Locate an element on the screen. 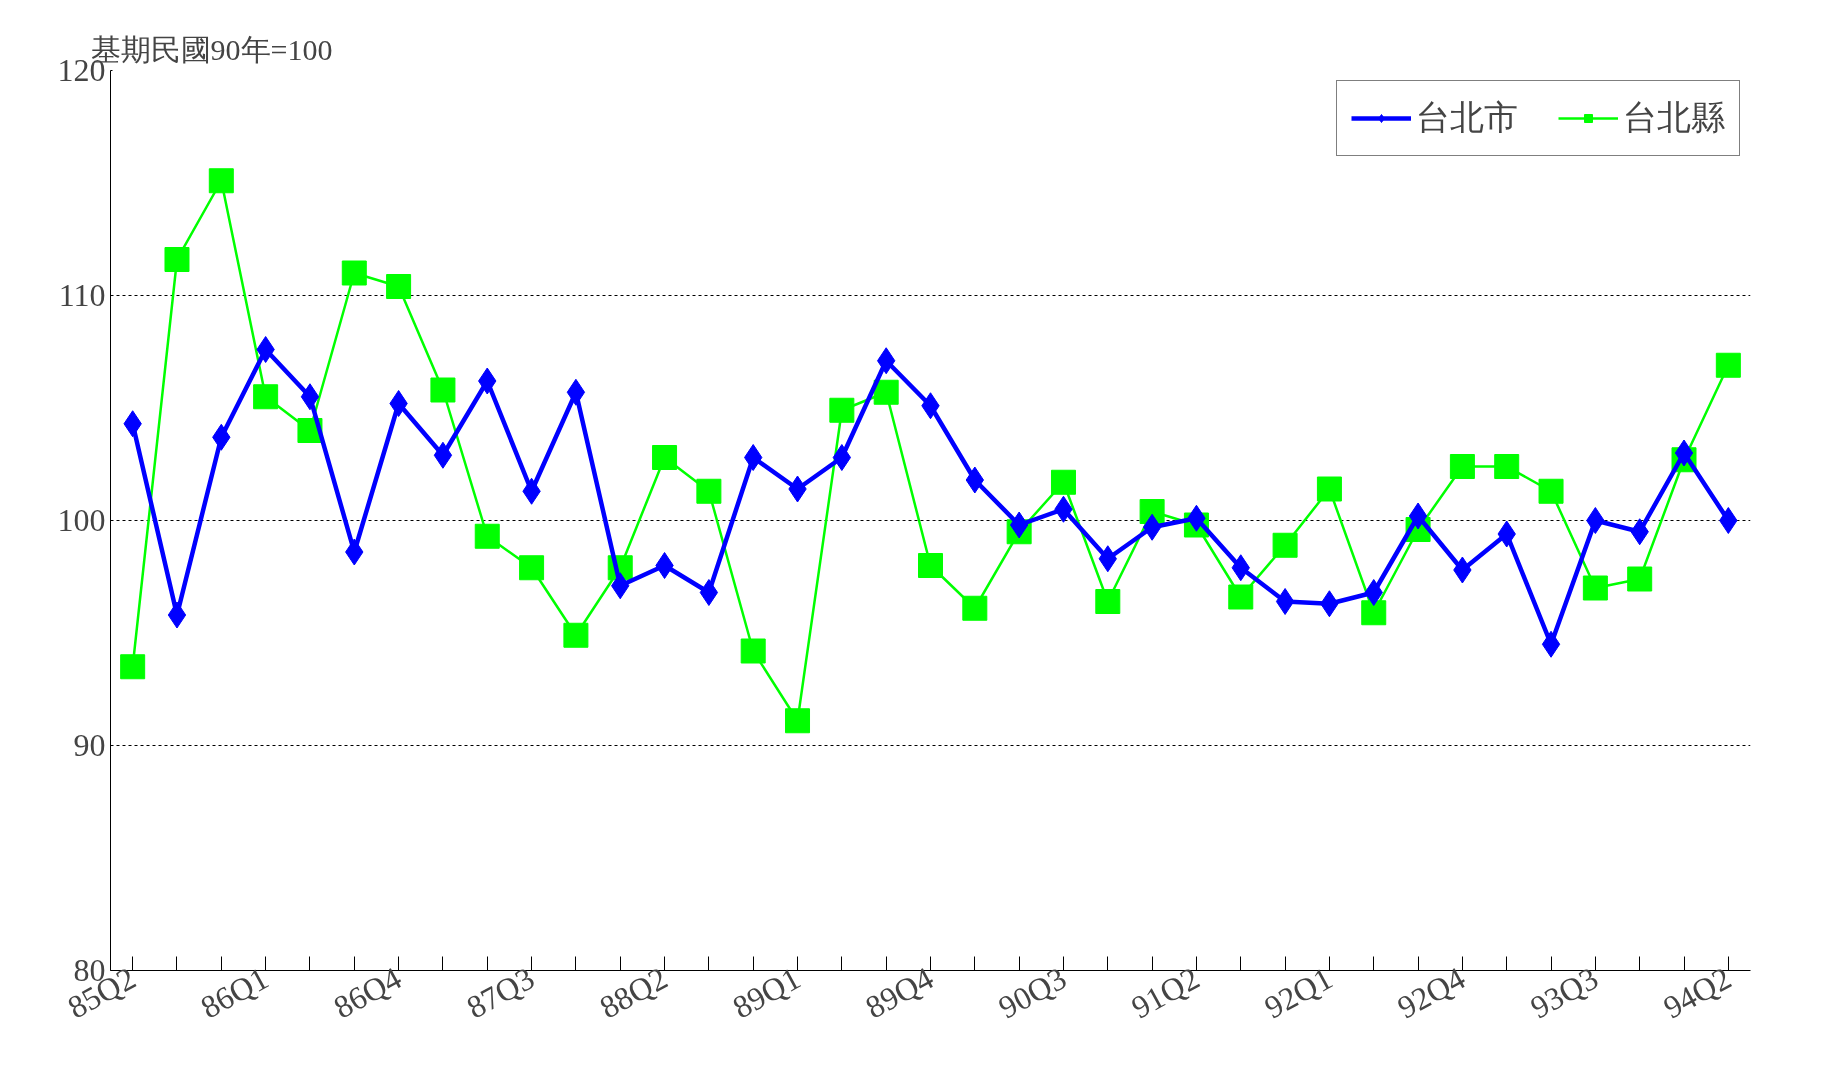 The height and width of the screenshot is (1092, 1825). x-tick-label: 90Q3 is located at coordinates (1032, 992).